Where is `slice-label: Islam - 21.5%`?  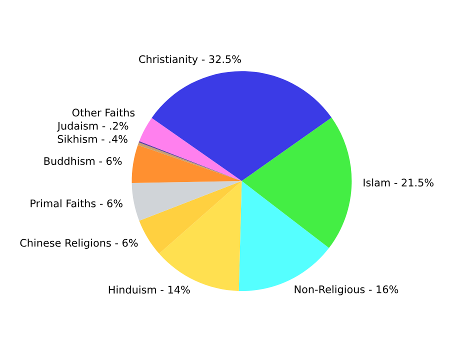 slice-label: Islam - 21.5% is located at coordinates (399, 182).